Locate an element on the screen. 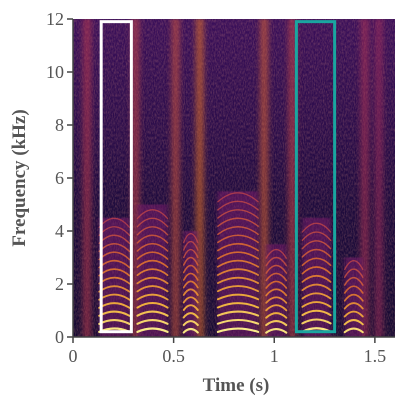 The width and height of the screenshot is (407, 411). x-axis-label: Time (s) is located at coordinates (236, 385).